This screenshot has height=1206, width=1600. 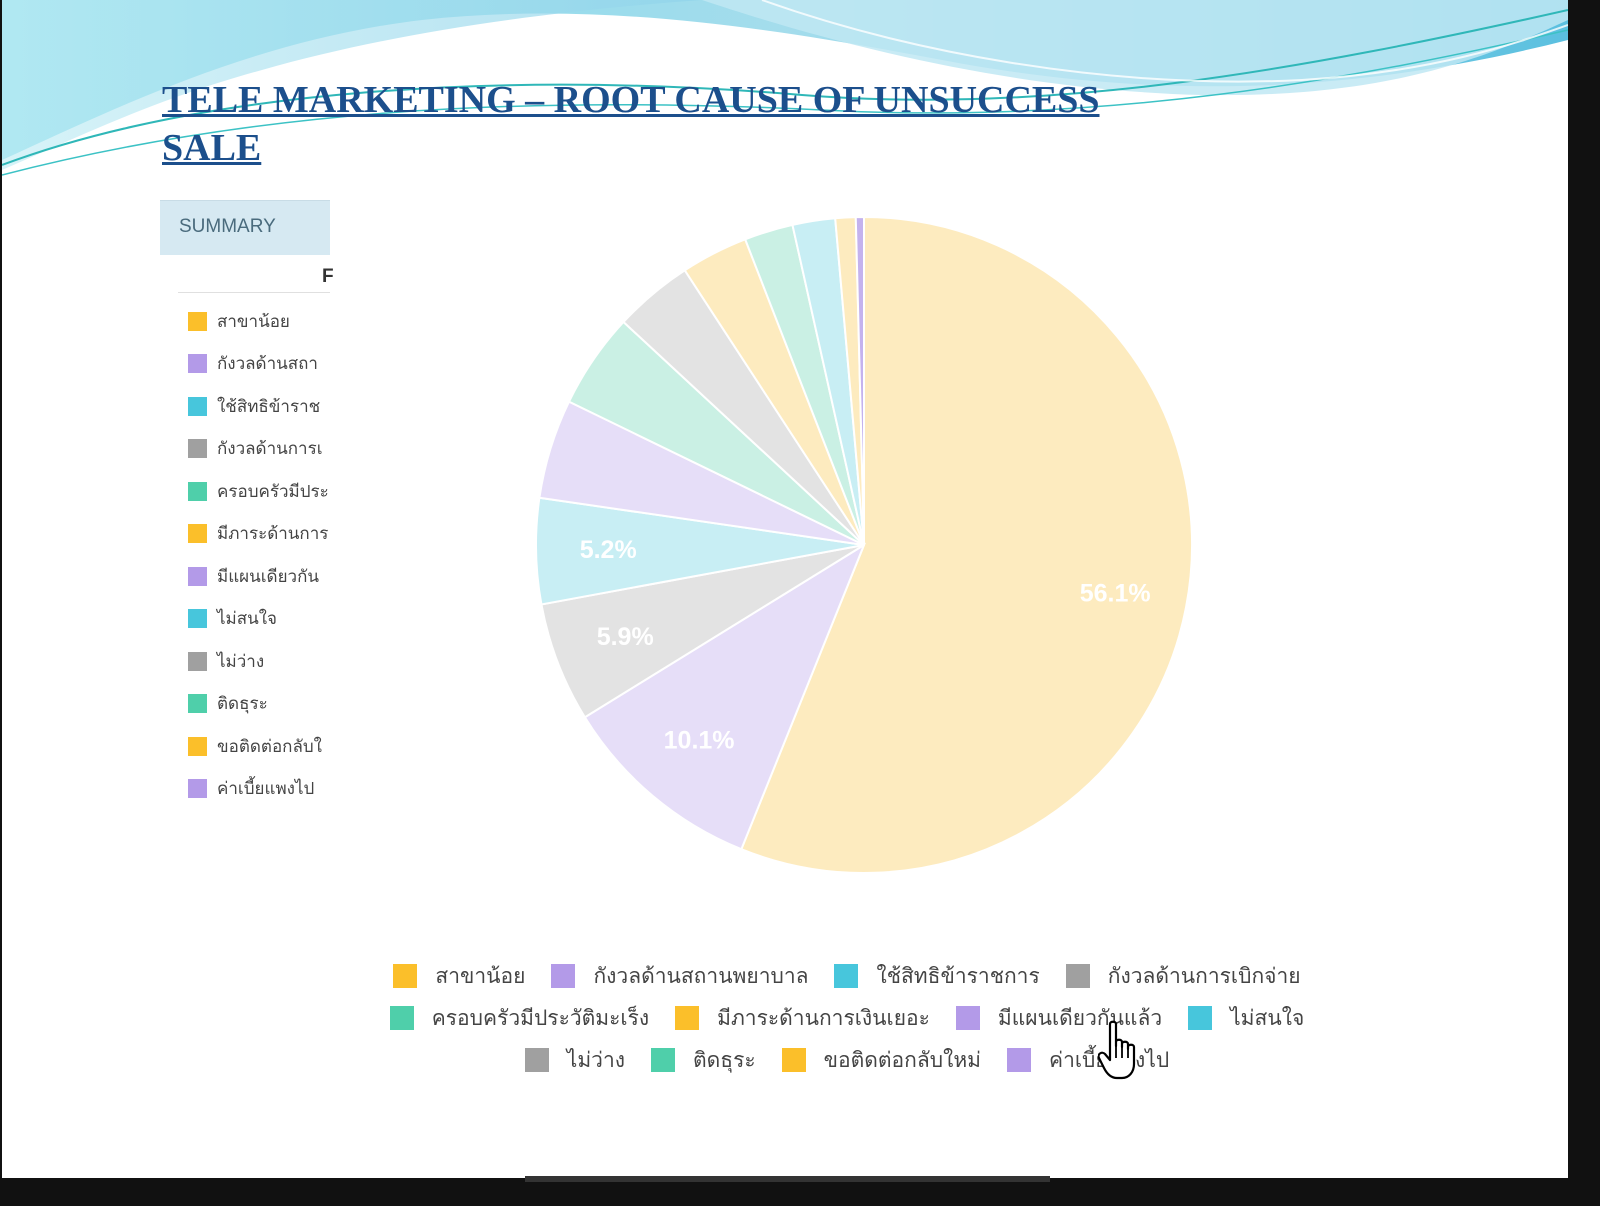 I want to click on header-wave-decoration, so click(x=785, y=88).